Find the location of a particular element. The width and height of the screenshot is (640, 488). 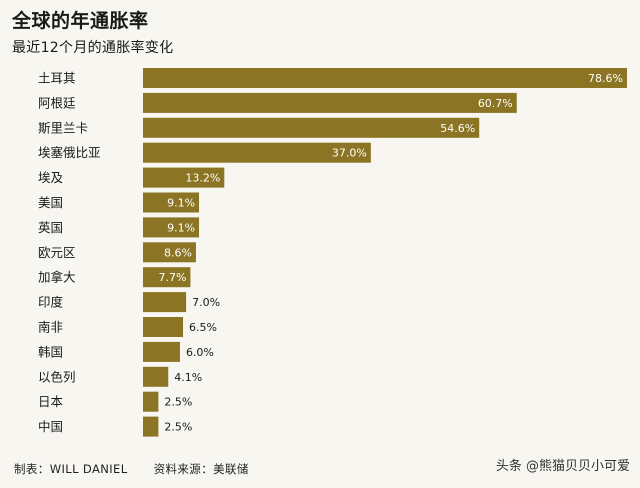

value-label: 8.6% is located at coordinates (178, 252).